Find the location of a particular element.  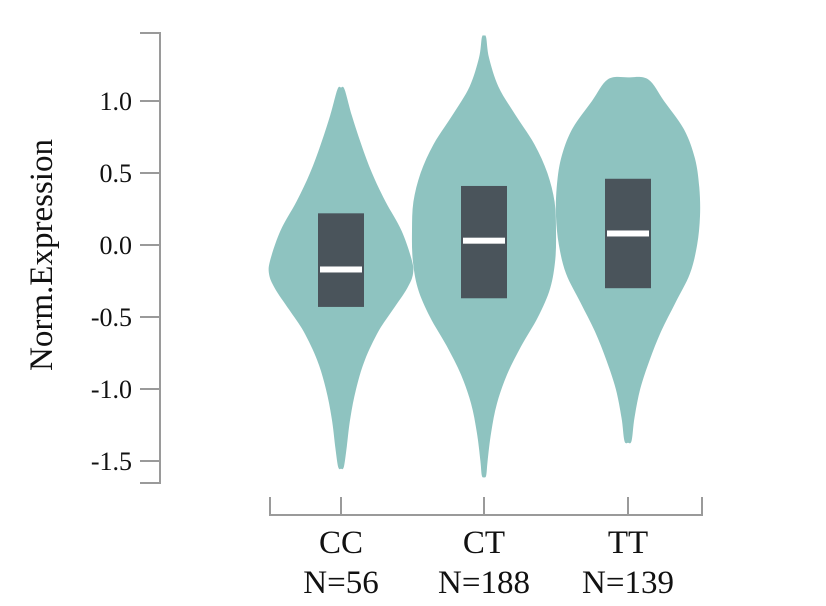

median-ct is located at coordinates (484, 240).